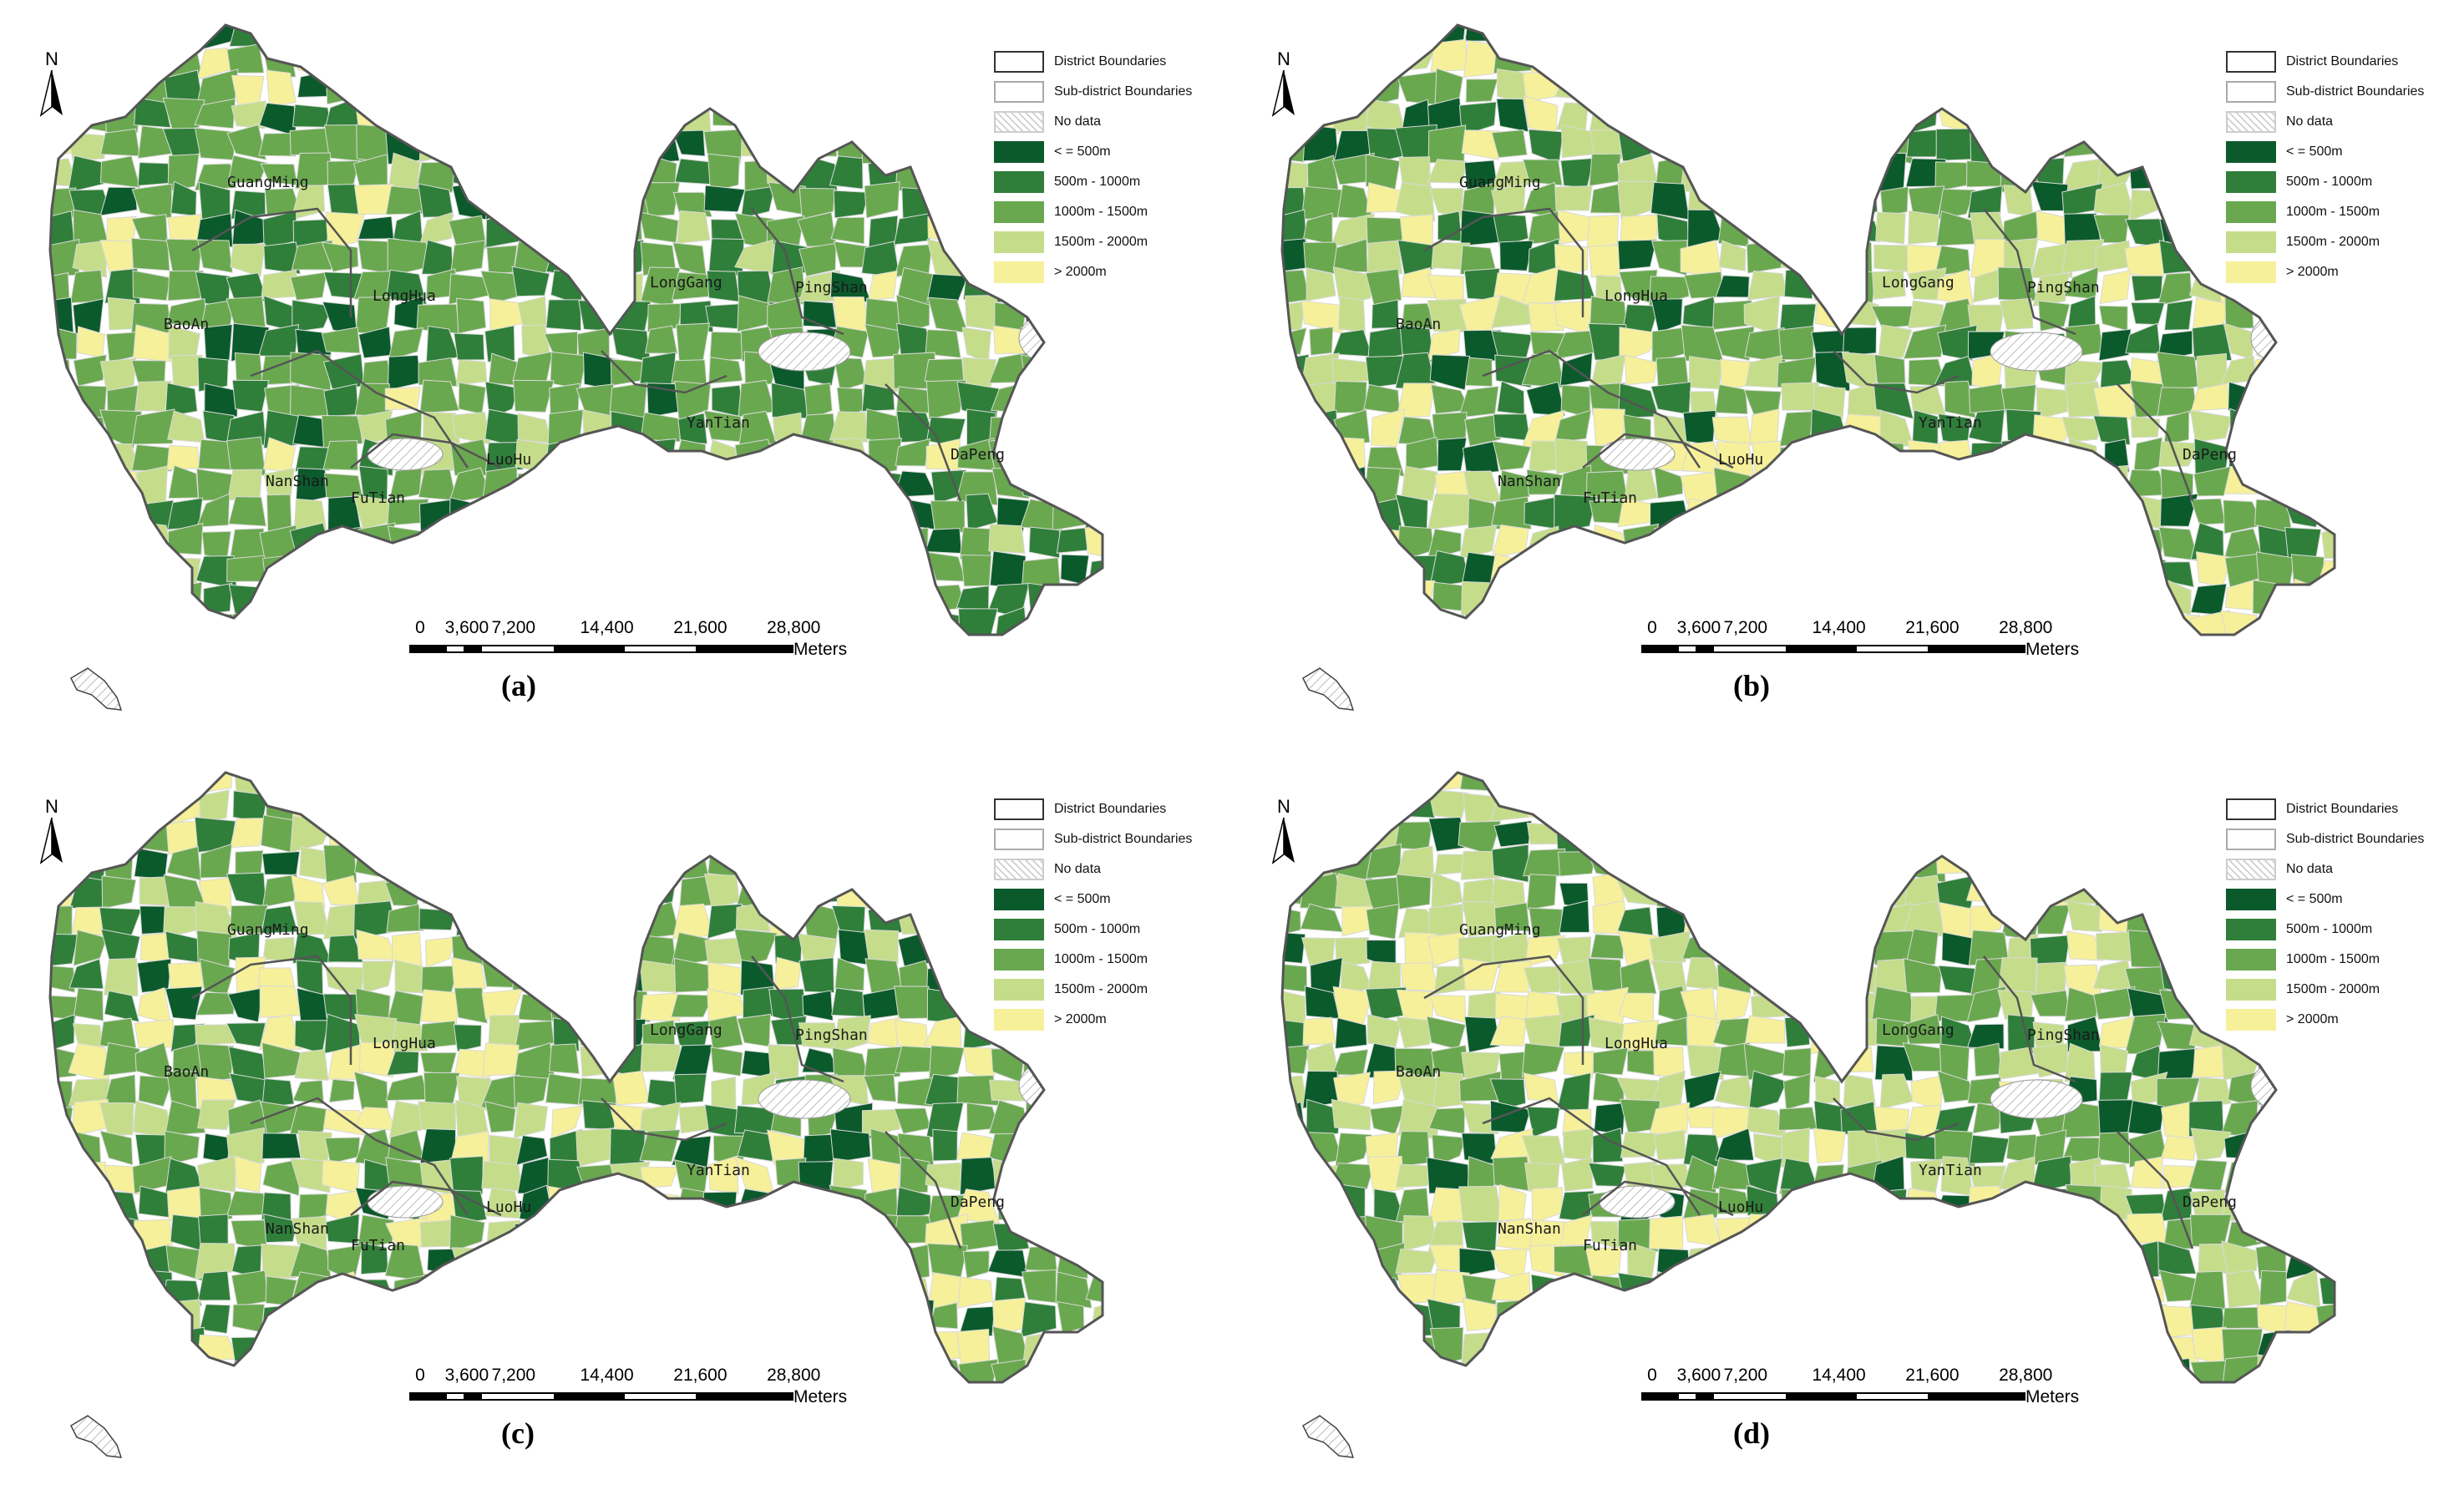  What do you see at coordinates (2026, 627) in the screenshot?
I see `scale-tick-label: 28,800` at bounding box center [2026, 627].